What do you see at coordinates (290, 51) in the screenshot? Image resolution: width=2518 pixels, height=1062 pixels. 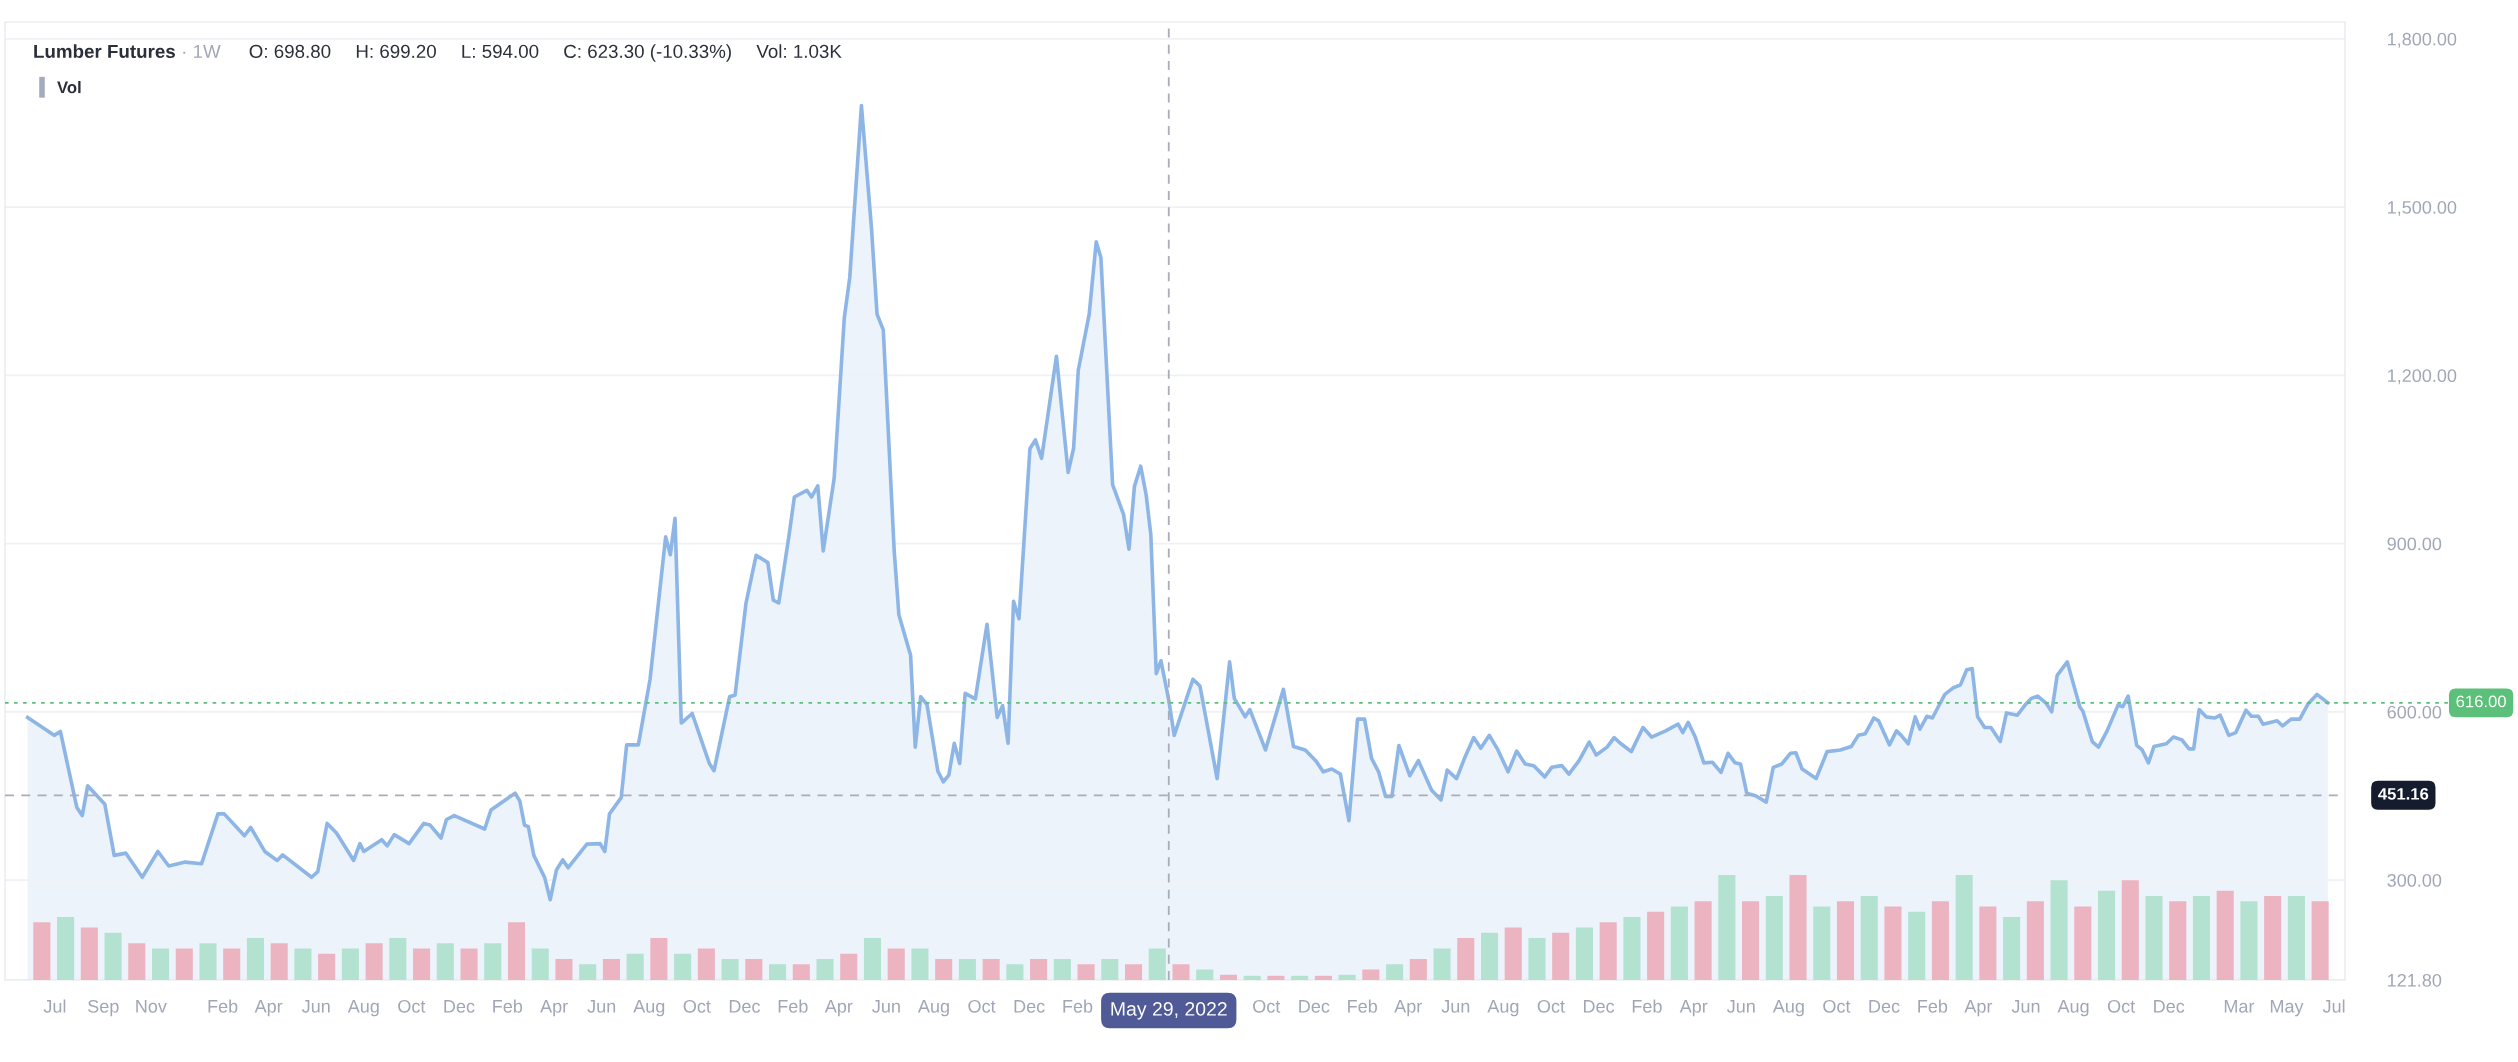 I see `annotation: O: 698.80` at bounding box center [290, 51].